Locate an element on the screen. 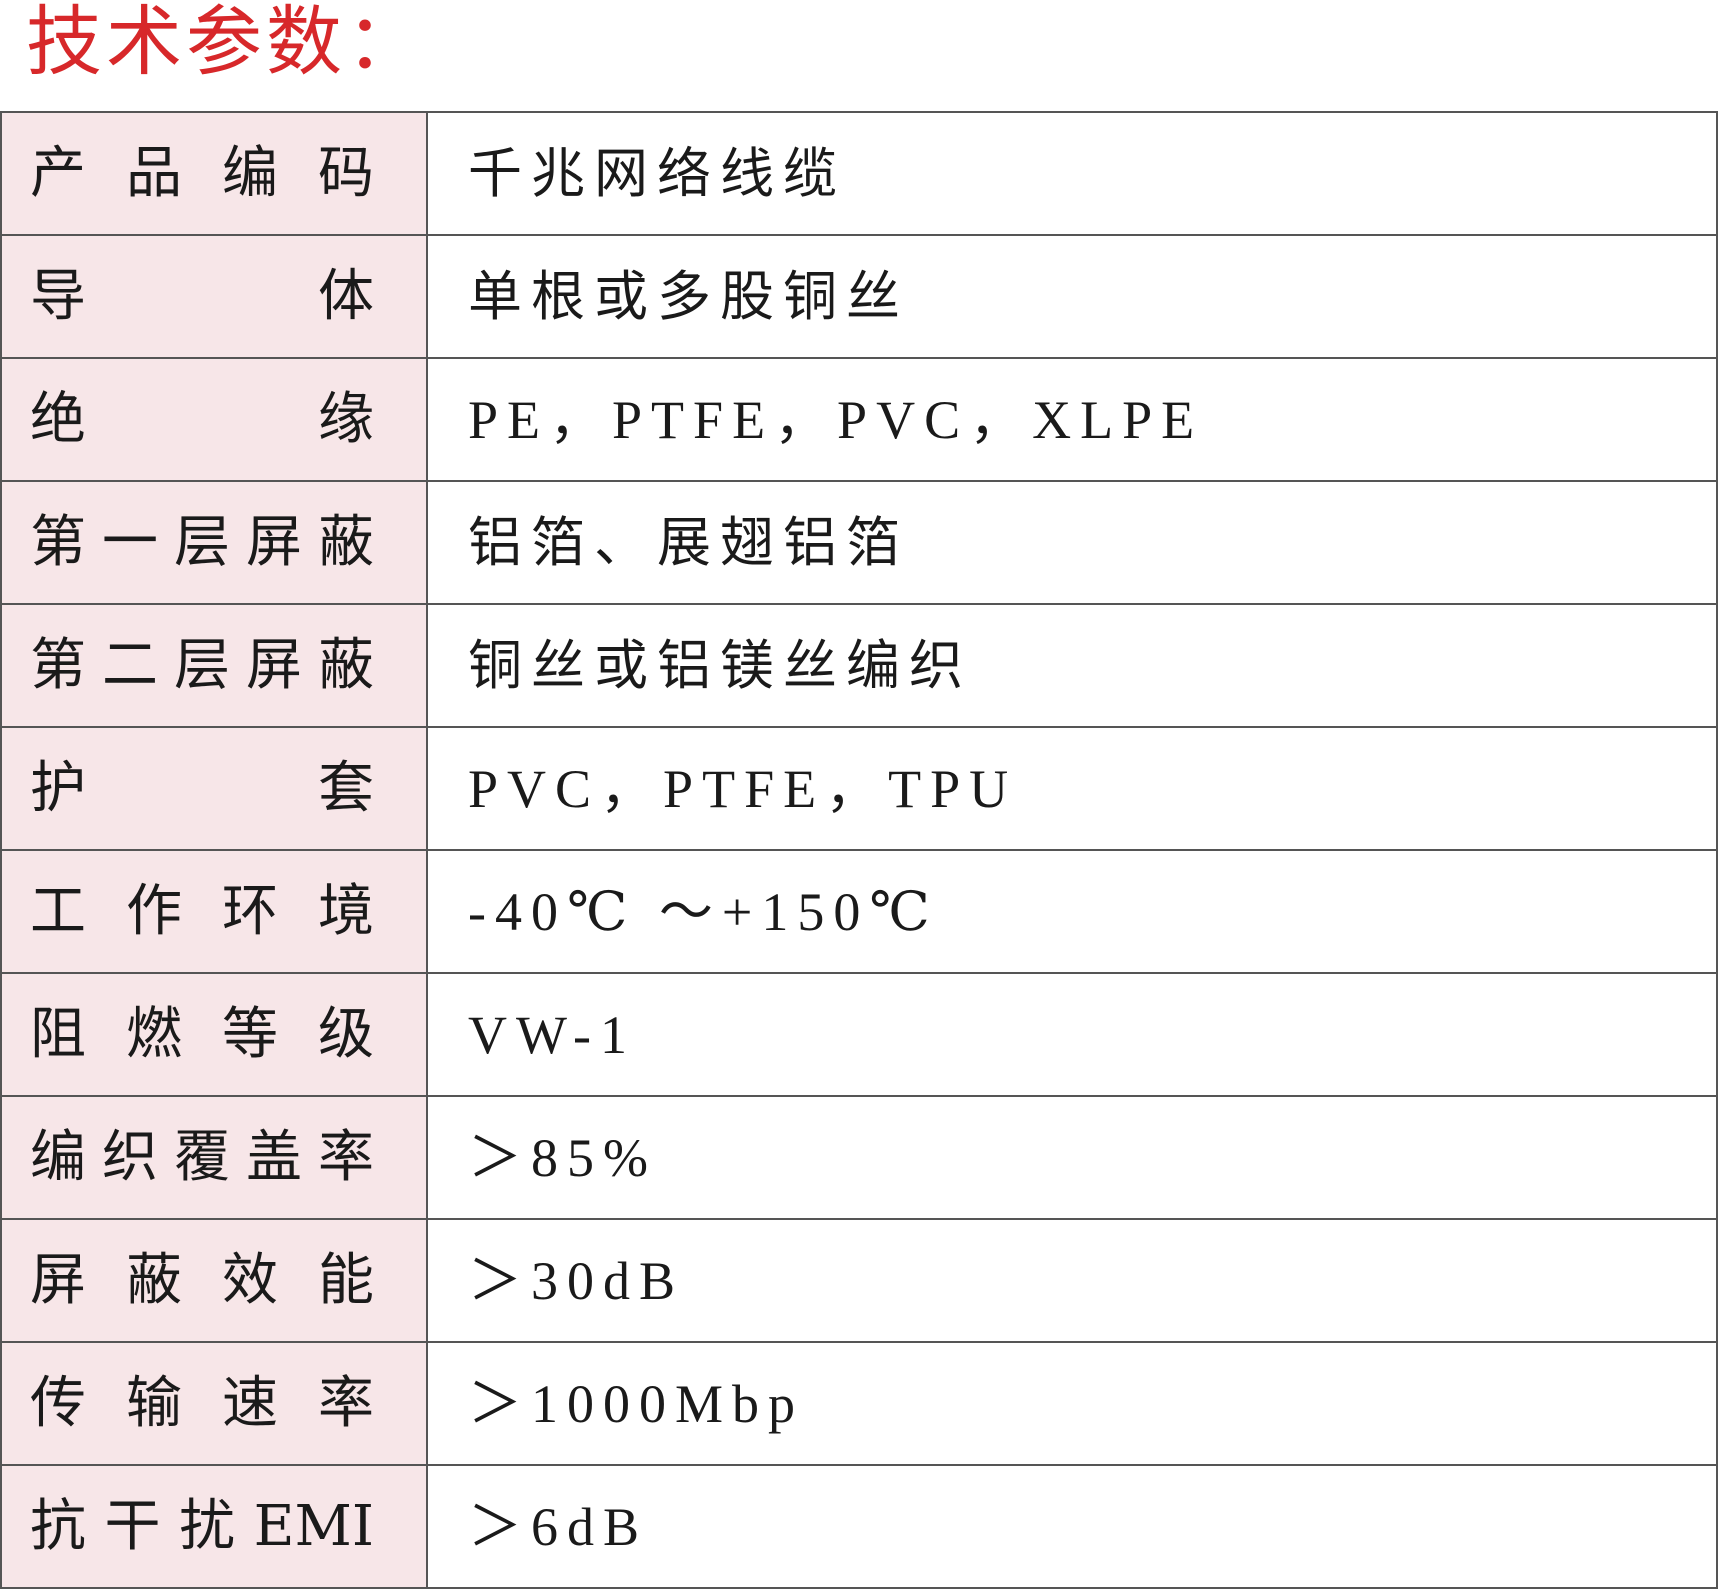 The height and width of the screenshot is (1594, 1719). spec-label: 绝缘 is located at coordinates (202, 419).